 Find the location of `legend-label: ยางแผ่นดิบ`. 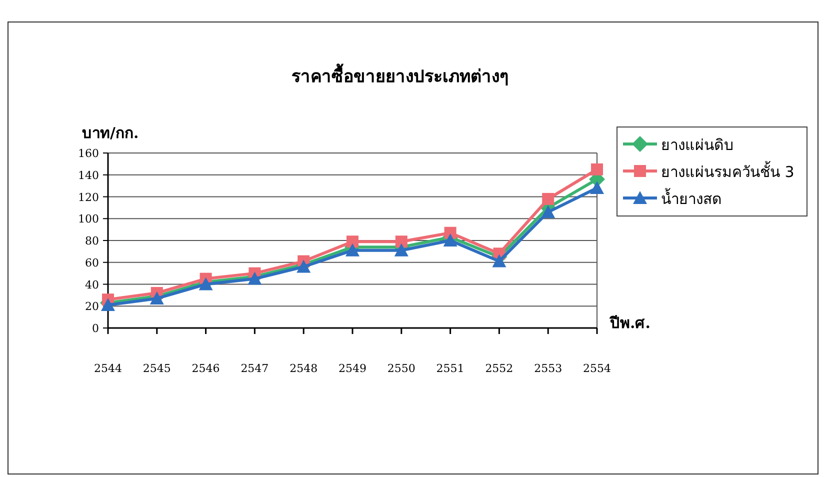

legend-label: ยางแผ่นดิบ is located at coordinates (697, 145).